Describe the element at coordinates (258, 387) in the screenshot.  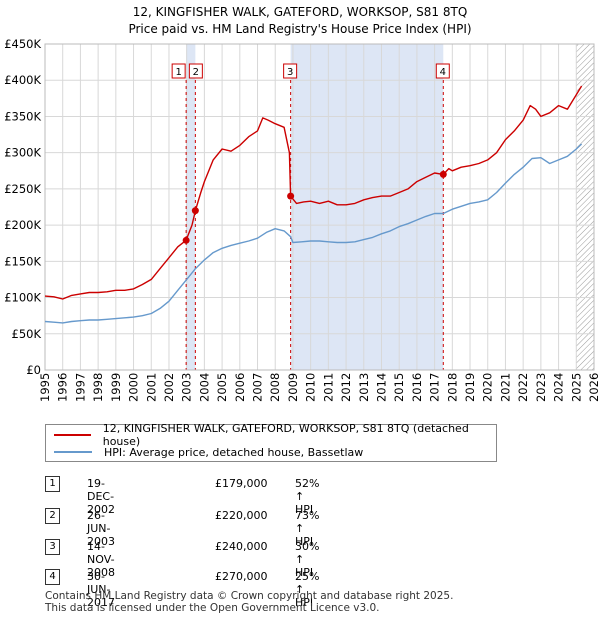
I see `x-tick-label: 2007` at that location.